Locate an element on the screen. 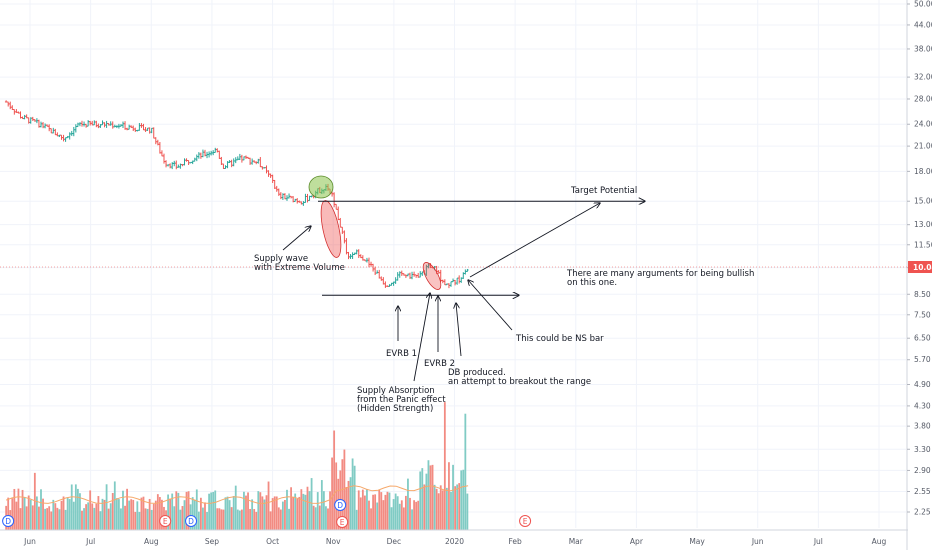 Image resolution: width=932 pixels, height=554 pixels. price-tick-label: 5.70 is located at coordinates (922, 359).